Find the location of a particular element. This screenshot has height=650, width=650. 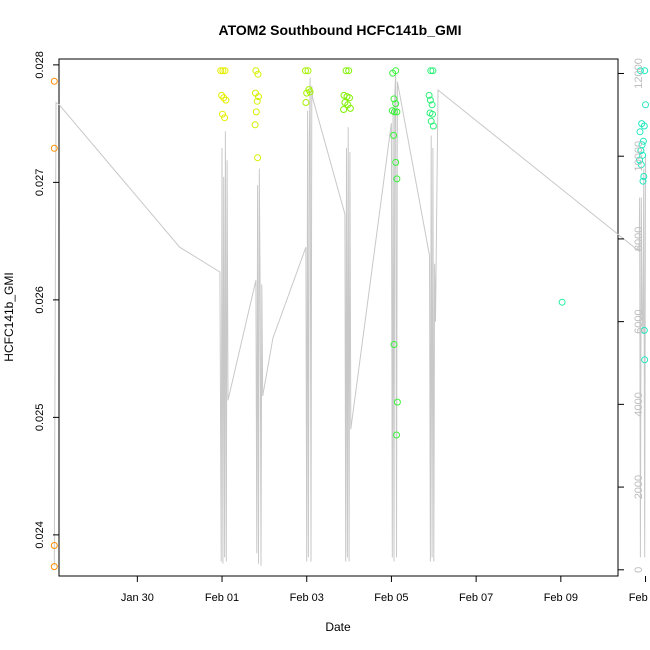

y2-tick-label: 12000 is located at coordinates (639, 73).